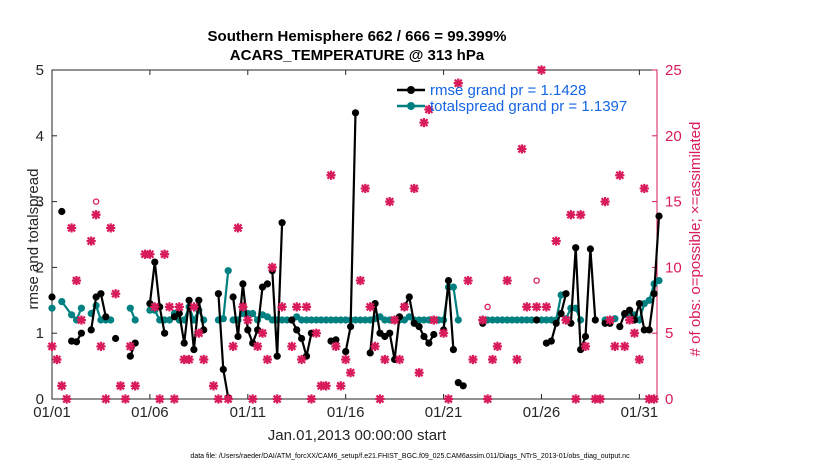 Image resolution: width=830 pixels, height=470 pixels. What do you see at coordinates (542, 412) in the screenshot?
I see `x-tick-label: 01/26` at bounding box center [542, 412].